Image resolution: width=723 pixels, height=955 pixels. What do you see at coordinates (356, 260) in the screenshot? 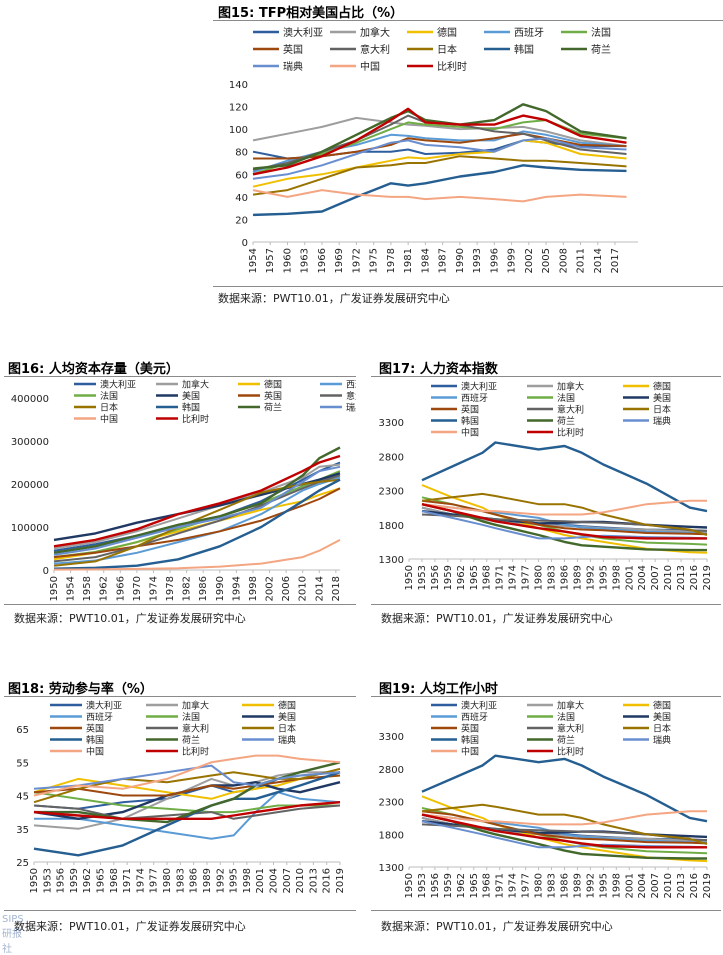
I see `x-tick-label: 1972` at bounding box center [356, 260].